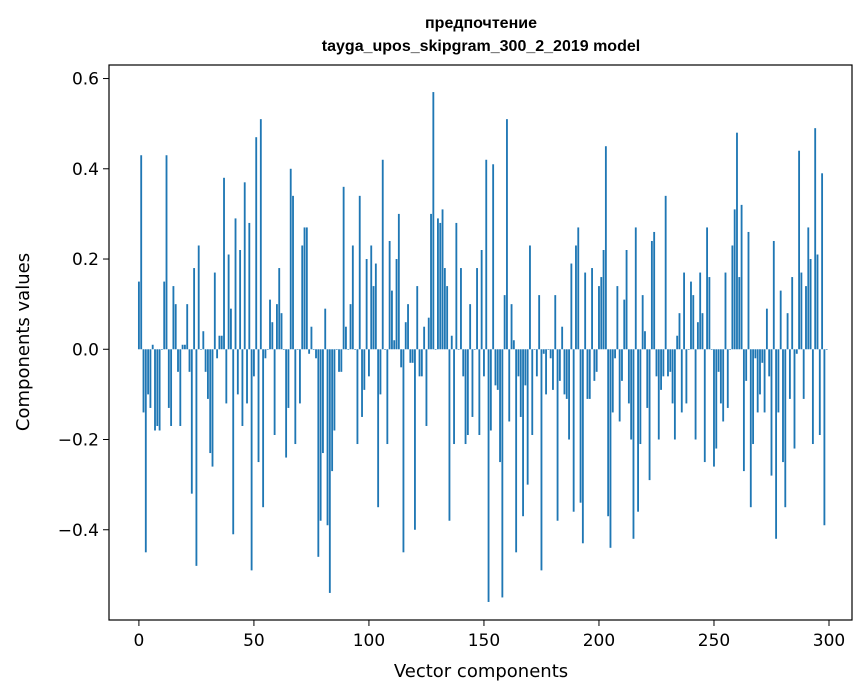 The height and width of the screenshot is (696, 867). I want to click on y-axis-ticks: −0.4 −0.2 0.0 0.2 0.4 0.6, so click(83, 305).